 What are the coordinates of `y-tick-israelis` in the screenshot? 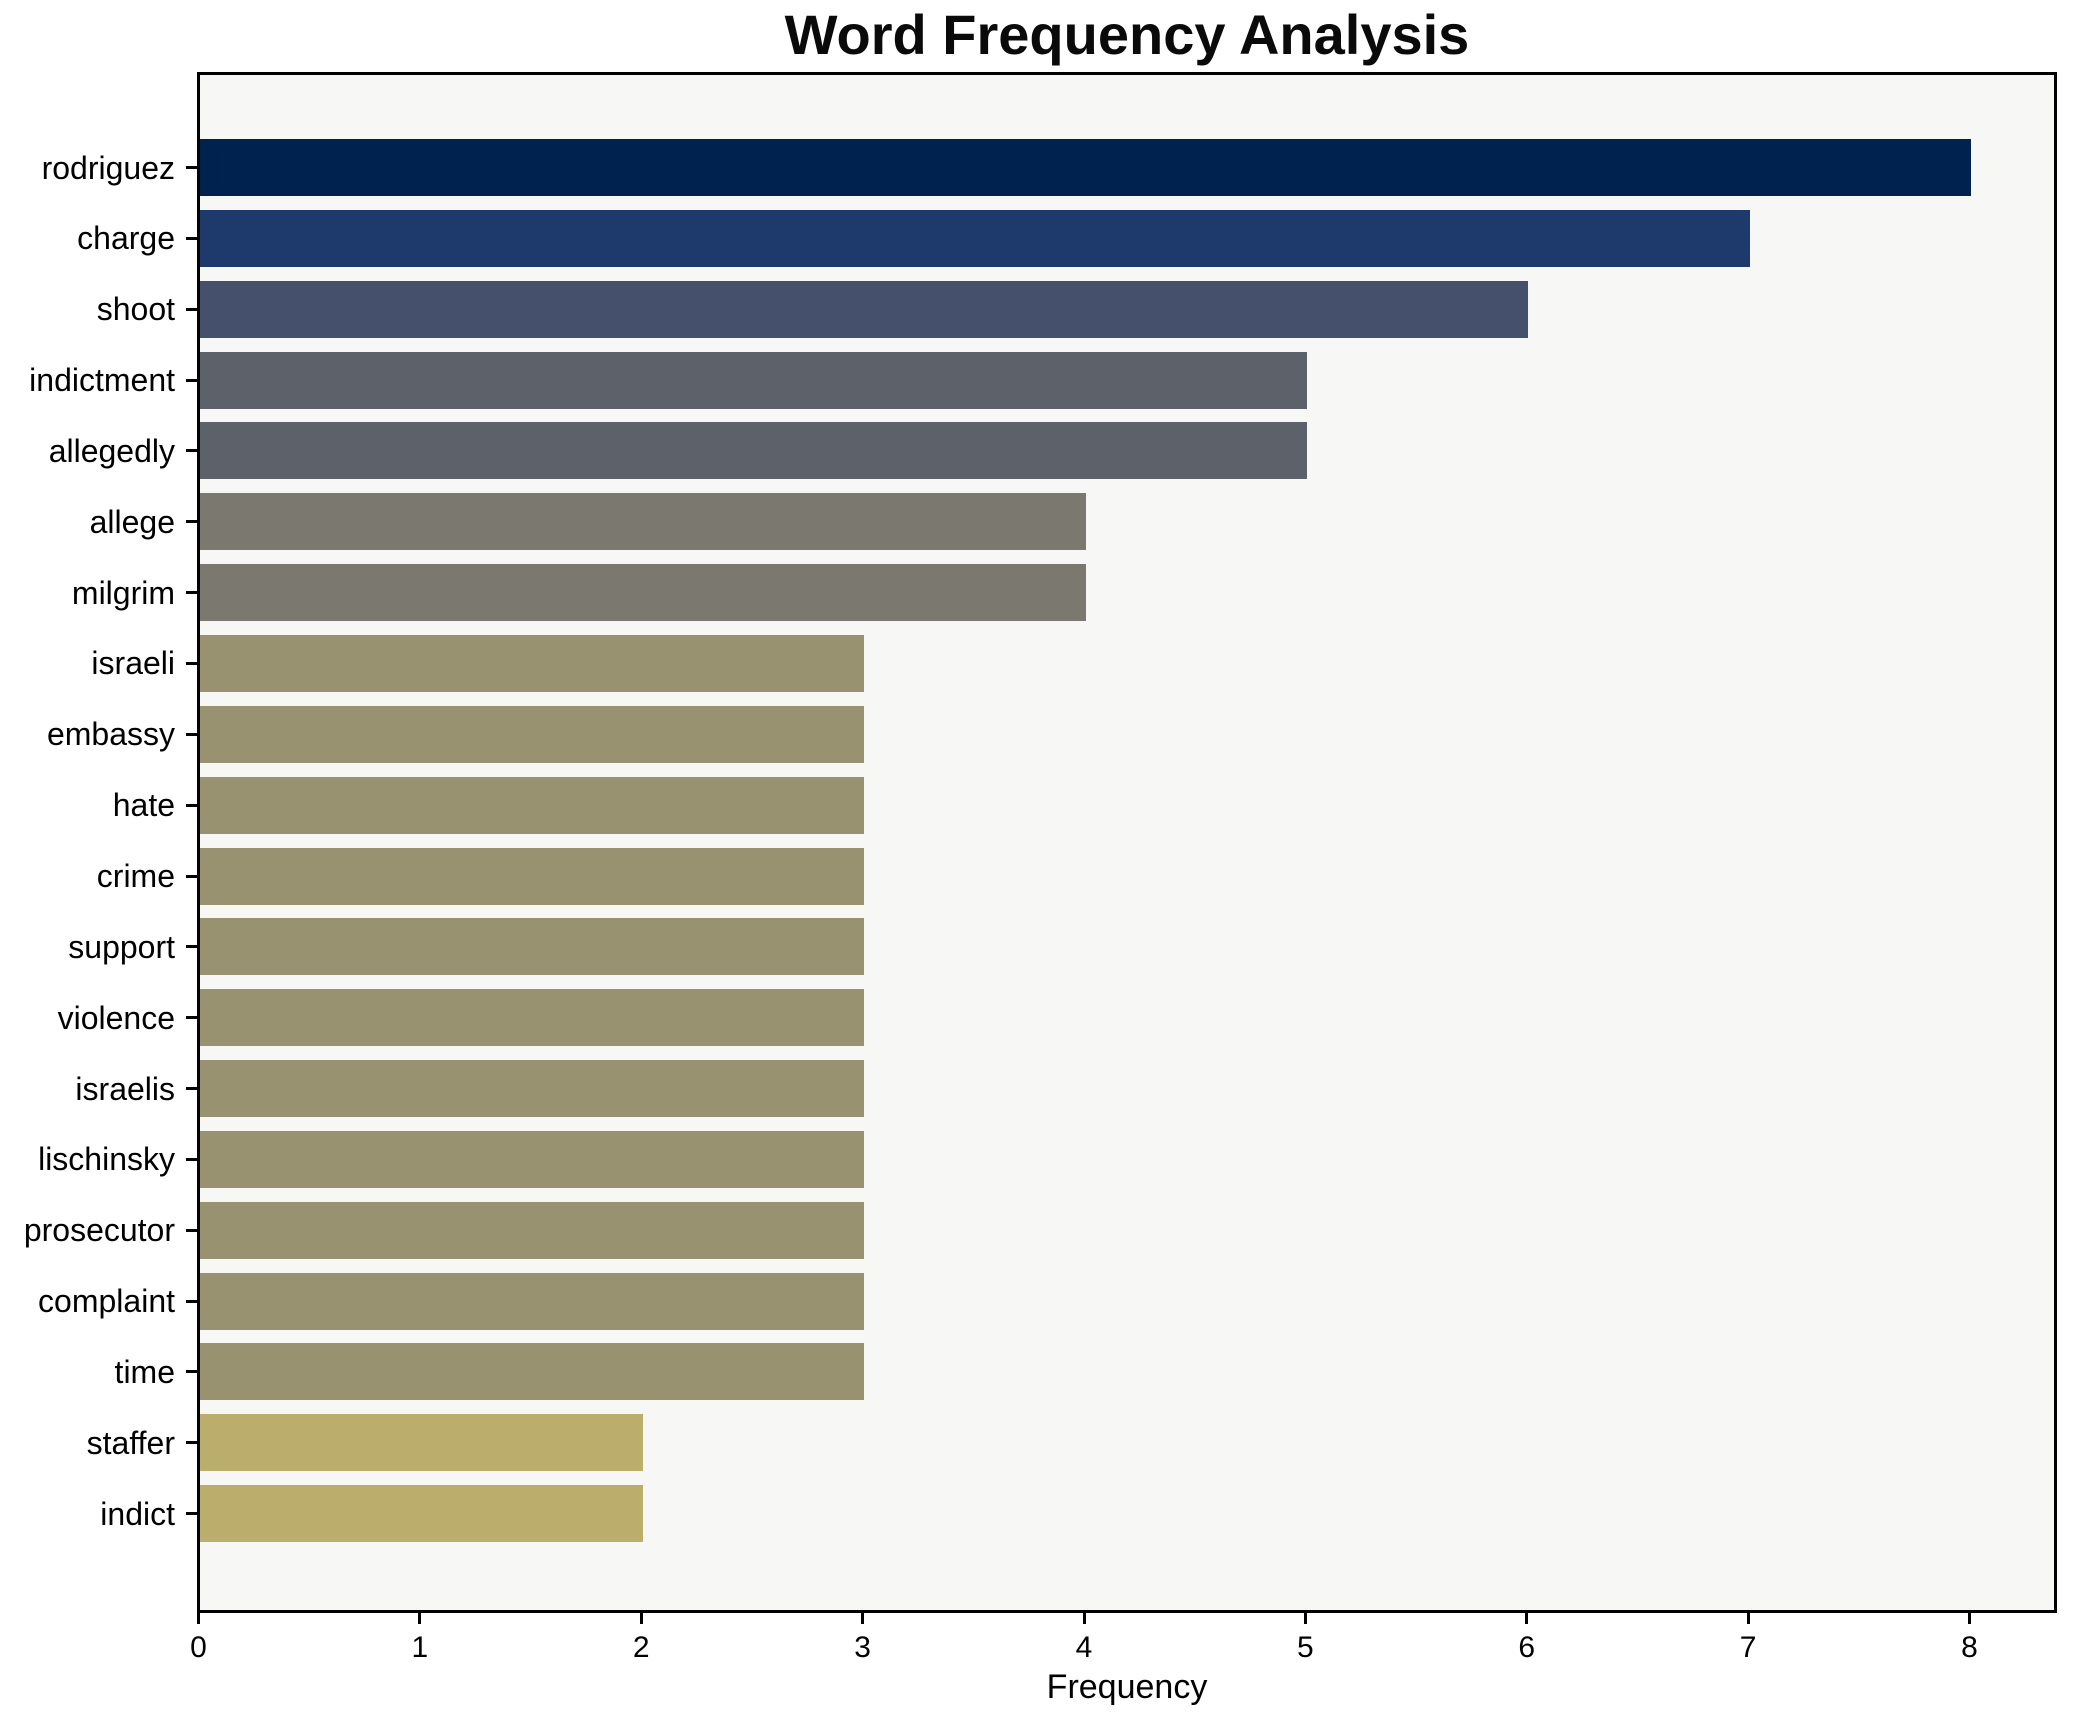 It's located at (191, 1089).